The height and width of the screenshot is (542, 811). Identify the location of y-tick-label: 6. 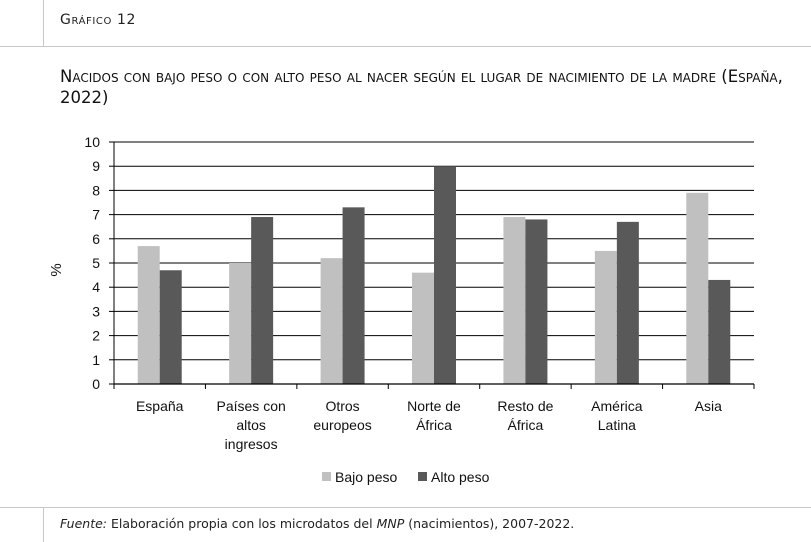
(96, 239).